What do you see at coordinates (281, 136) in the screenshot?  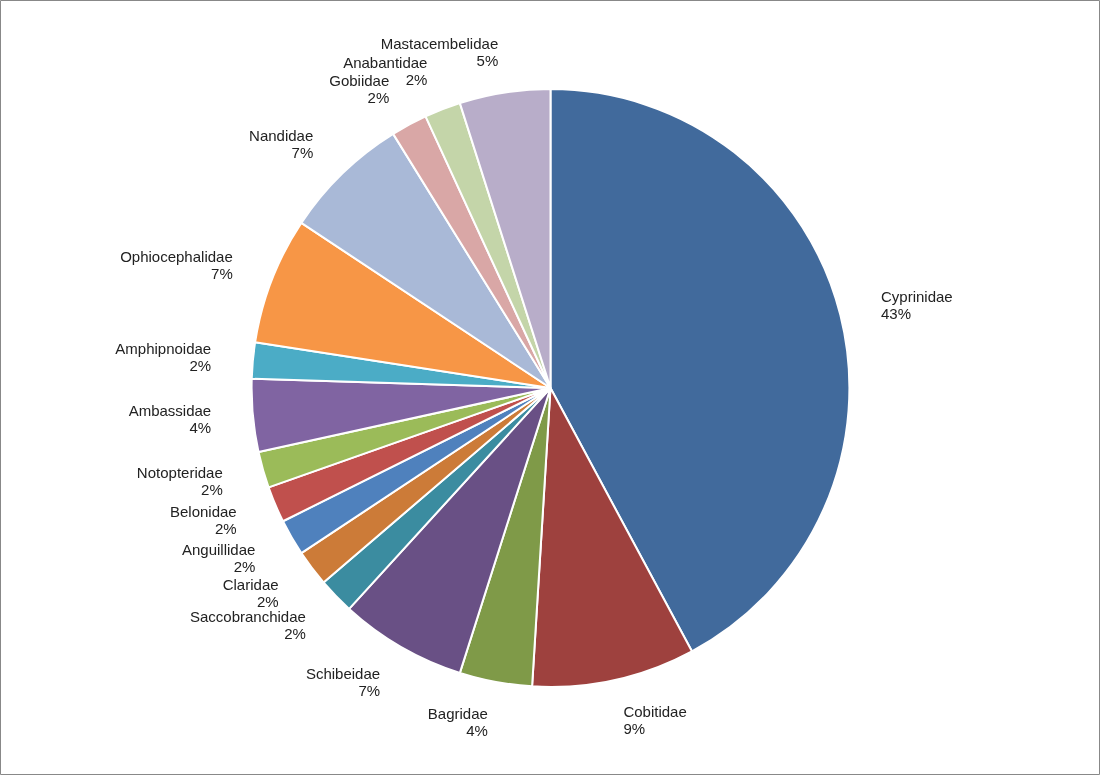 I see `slice-label: Nandidae` at bounding box center [281, 136].